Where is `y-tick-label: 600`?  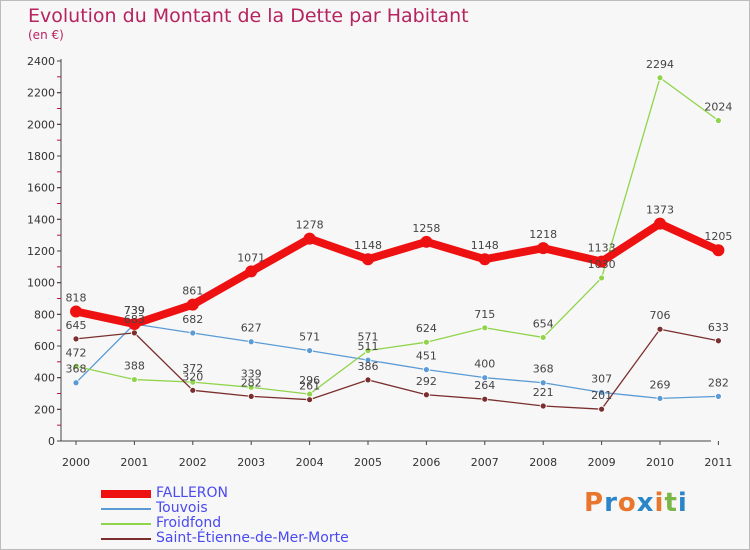 y-tick-label: 600 is located at coordinates (44, 346).